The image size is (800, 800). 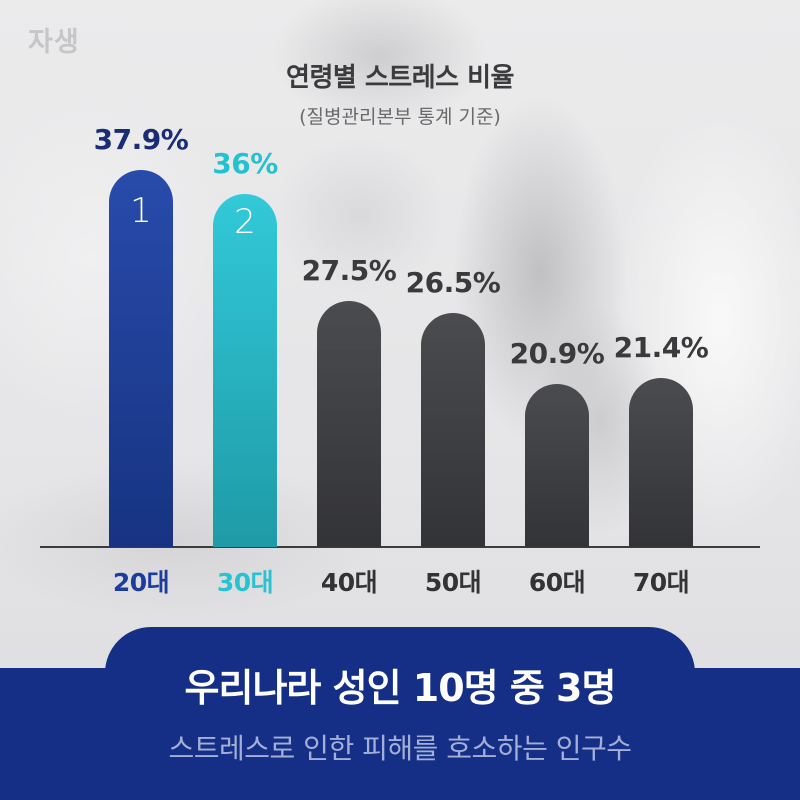 I want to click on bar-age-50s, so click(x=453, y=430).